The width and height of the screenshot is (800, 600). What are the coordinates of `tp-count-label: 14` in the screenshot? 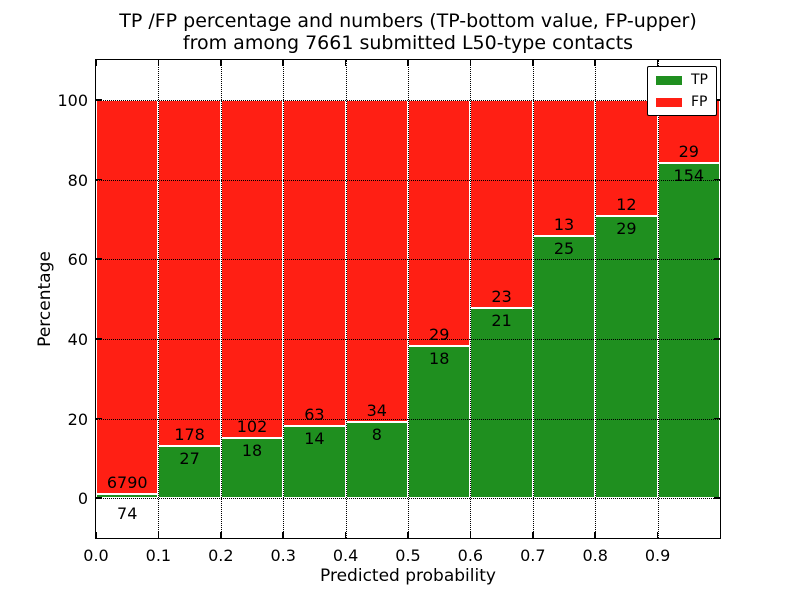 It's located at (314, 438).